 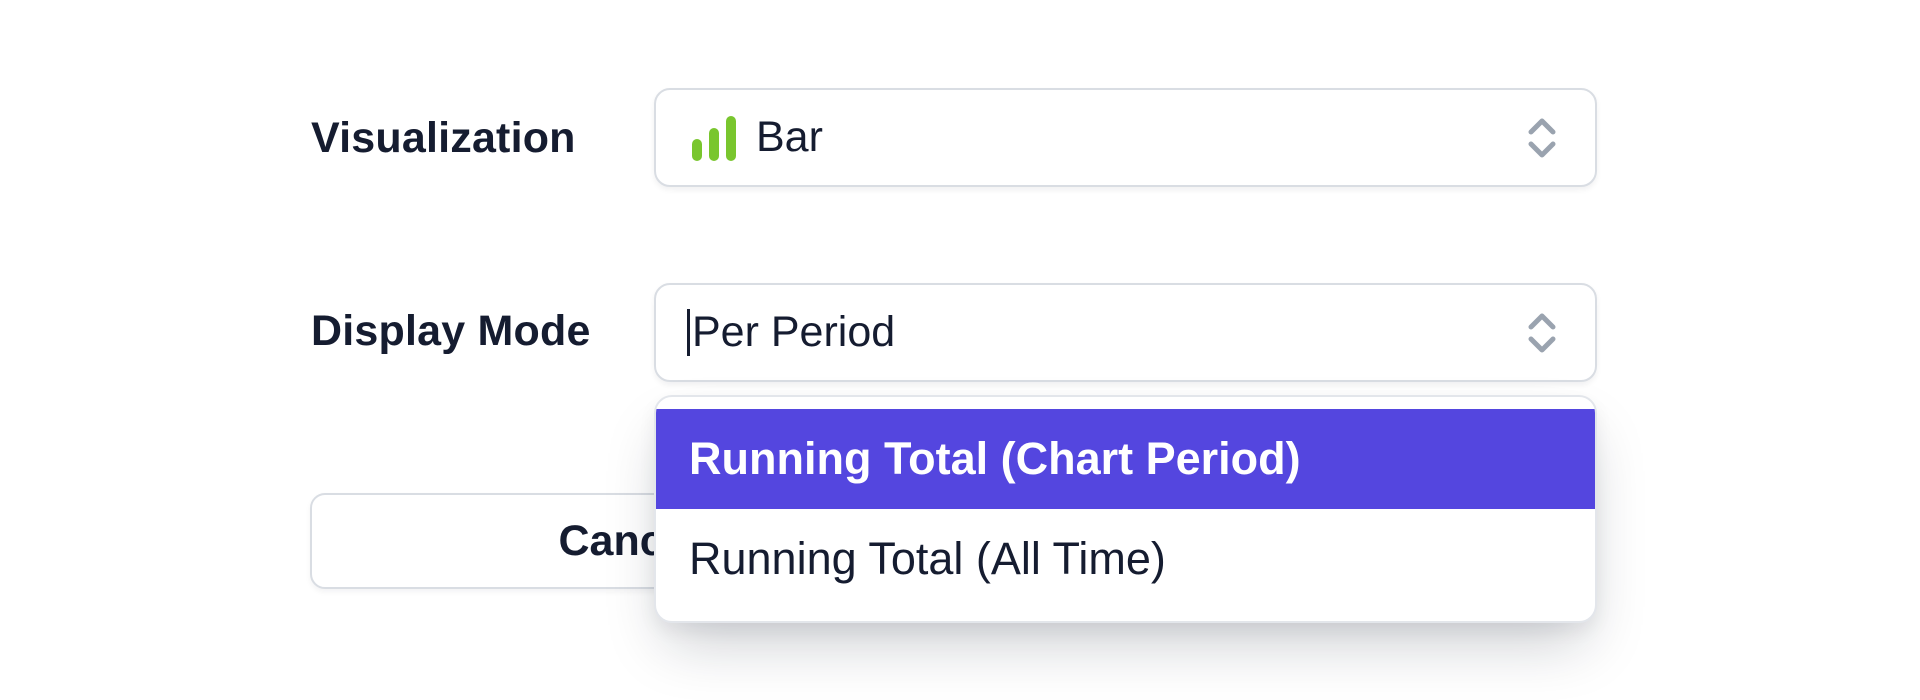 What do you see at coordinates (688, 332) in the screenshot?
I see `text-cursor-caret` at bounding box center [688, 332].